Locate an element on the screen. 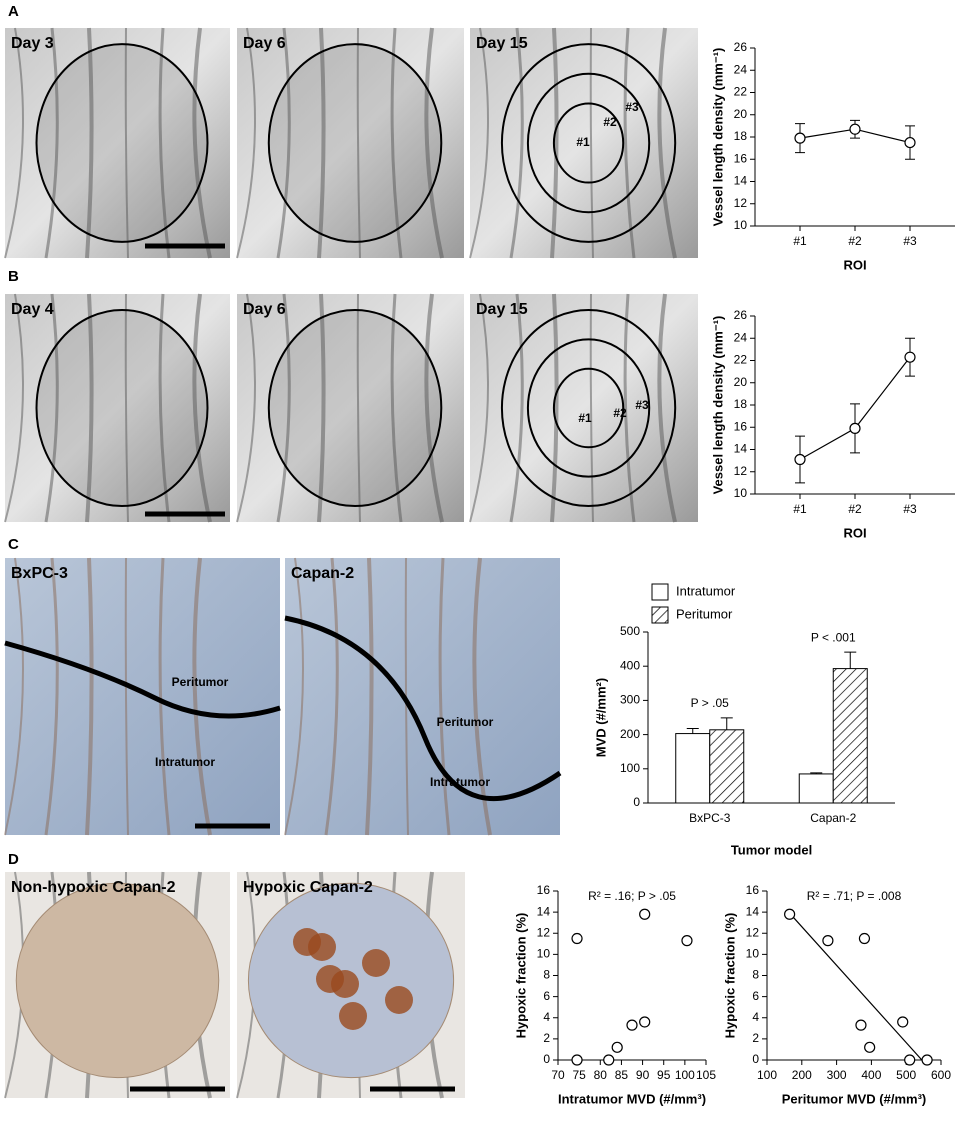 The image size is (957, 1125). x-tick-label: 70 is located at coordinates (558, 1075).